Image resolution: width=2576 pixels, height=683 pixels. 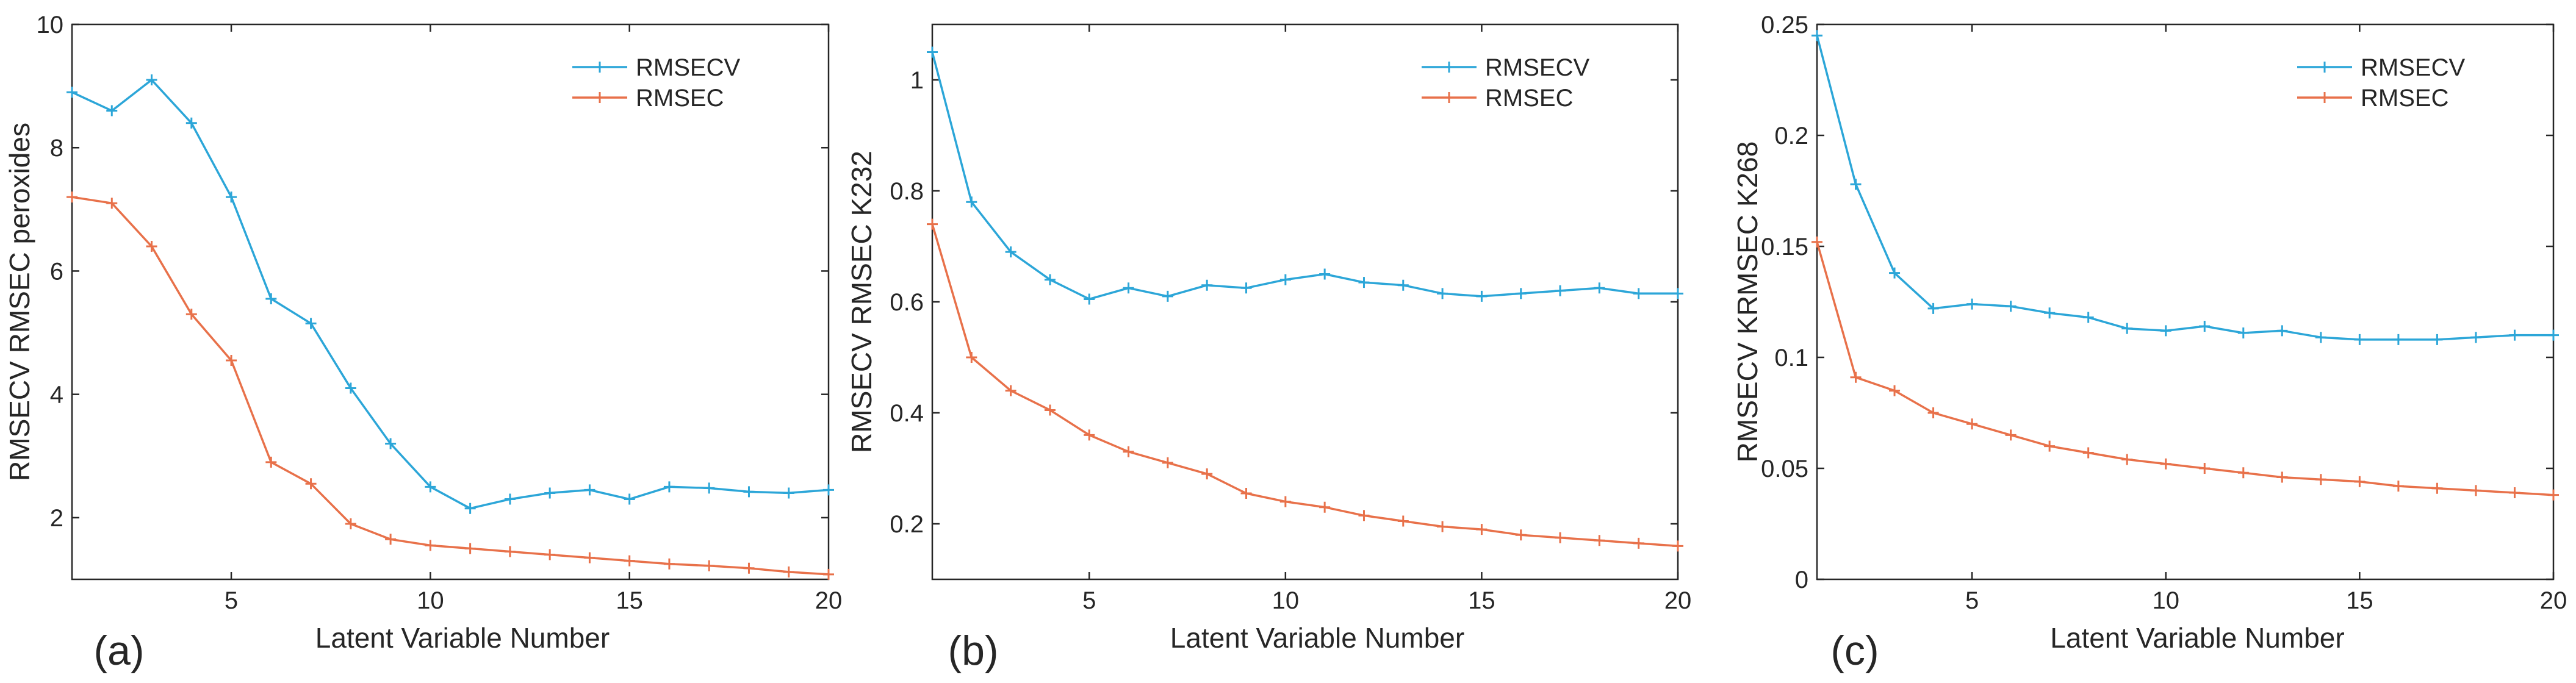 I want to click on series-rmsecv, so click(x=2185, y=188).